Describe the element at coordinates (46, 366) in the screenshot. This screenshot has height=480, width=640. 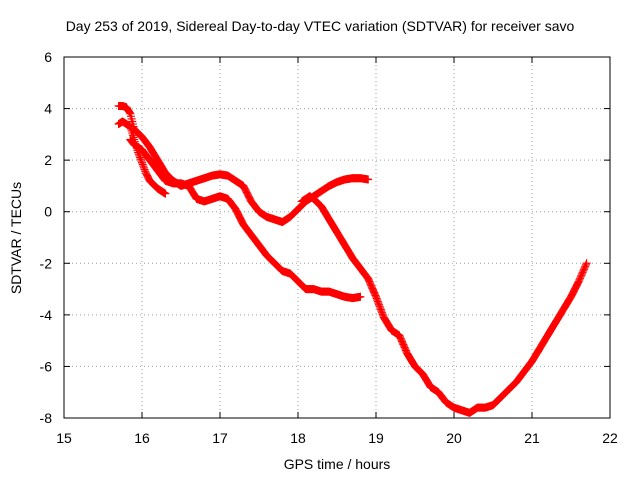
I see `y-tick-label: -6` at that location.